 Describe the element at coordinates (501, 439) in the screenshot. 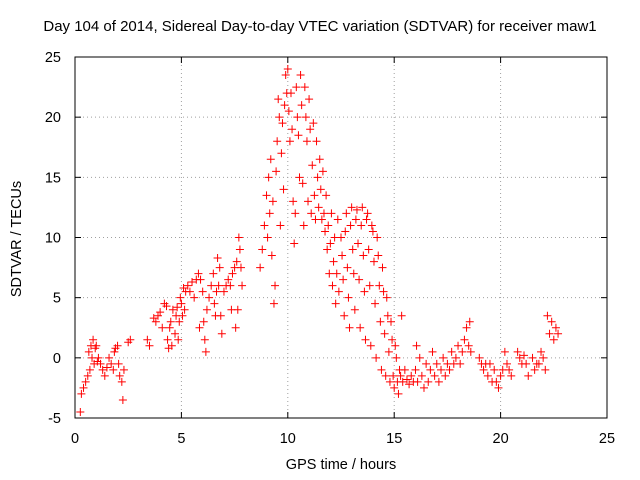

I see `x-tick-label: 20` at that location.